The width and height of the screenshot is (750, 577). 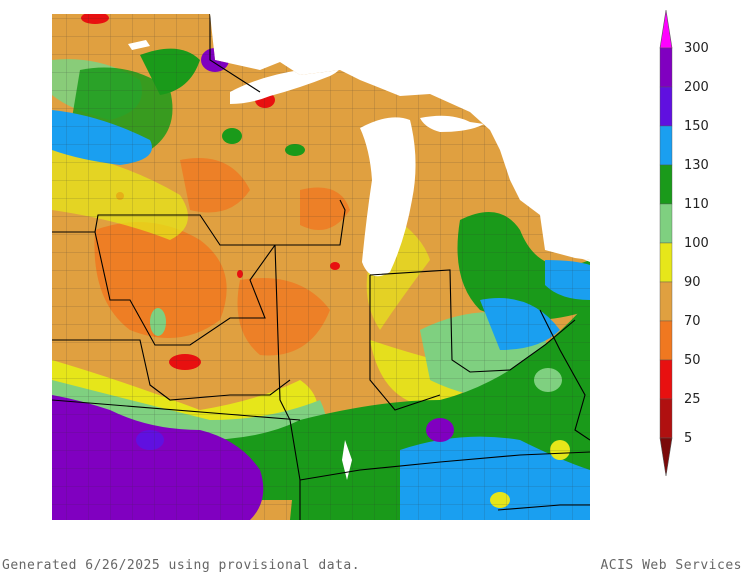 What do you see at coordinates (671, 565) in the screenshot?
I see `footer-credit: ACIS Web Services` at bounding box center [671, 565].